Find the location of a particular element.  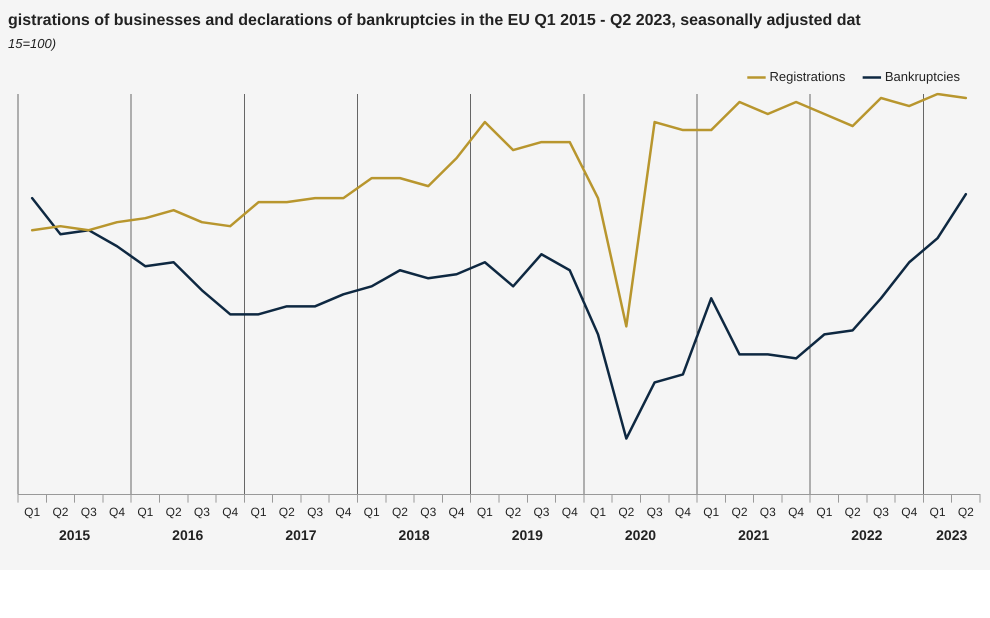

text: 2023 is located at coordinates (952, 534).